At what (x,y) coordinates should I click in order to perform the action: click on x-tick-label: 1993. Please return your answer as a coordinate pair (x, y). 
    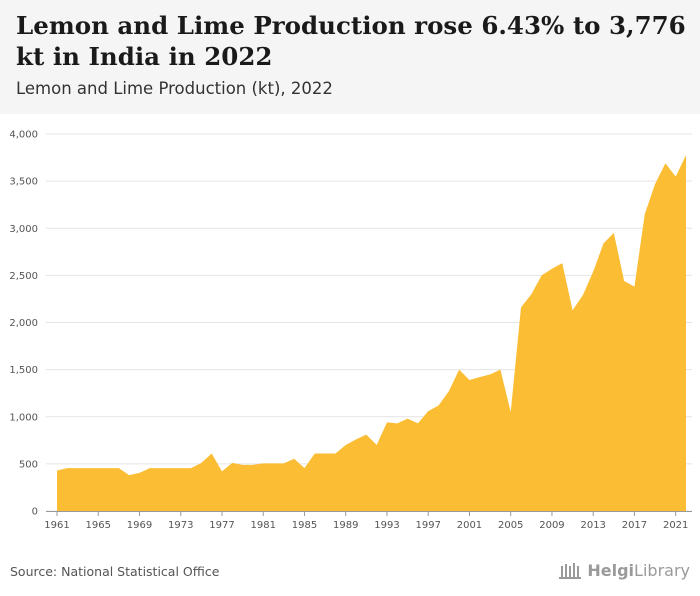
    Looking at the image, I should click on (386, 525).